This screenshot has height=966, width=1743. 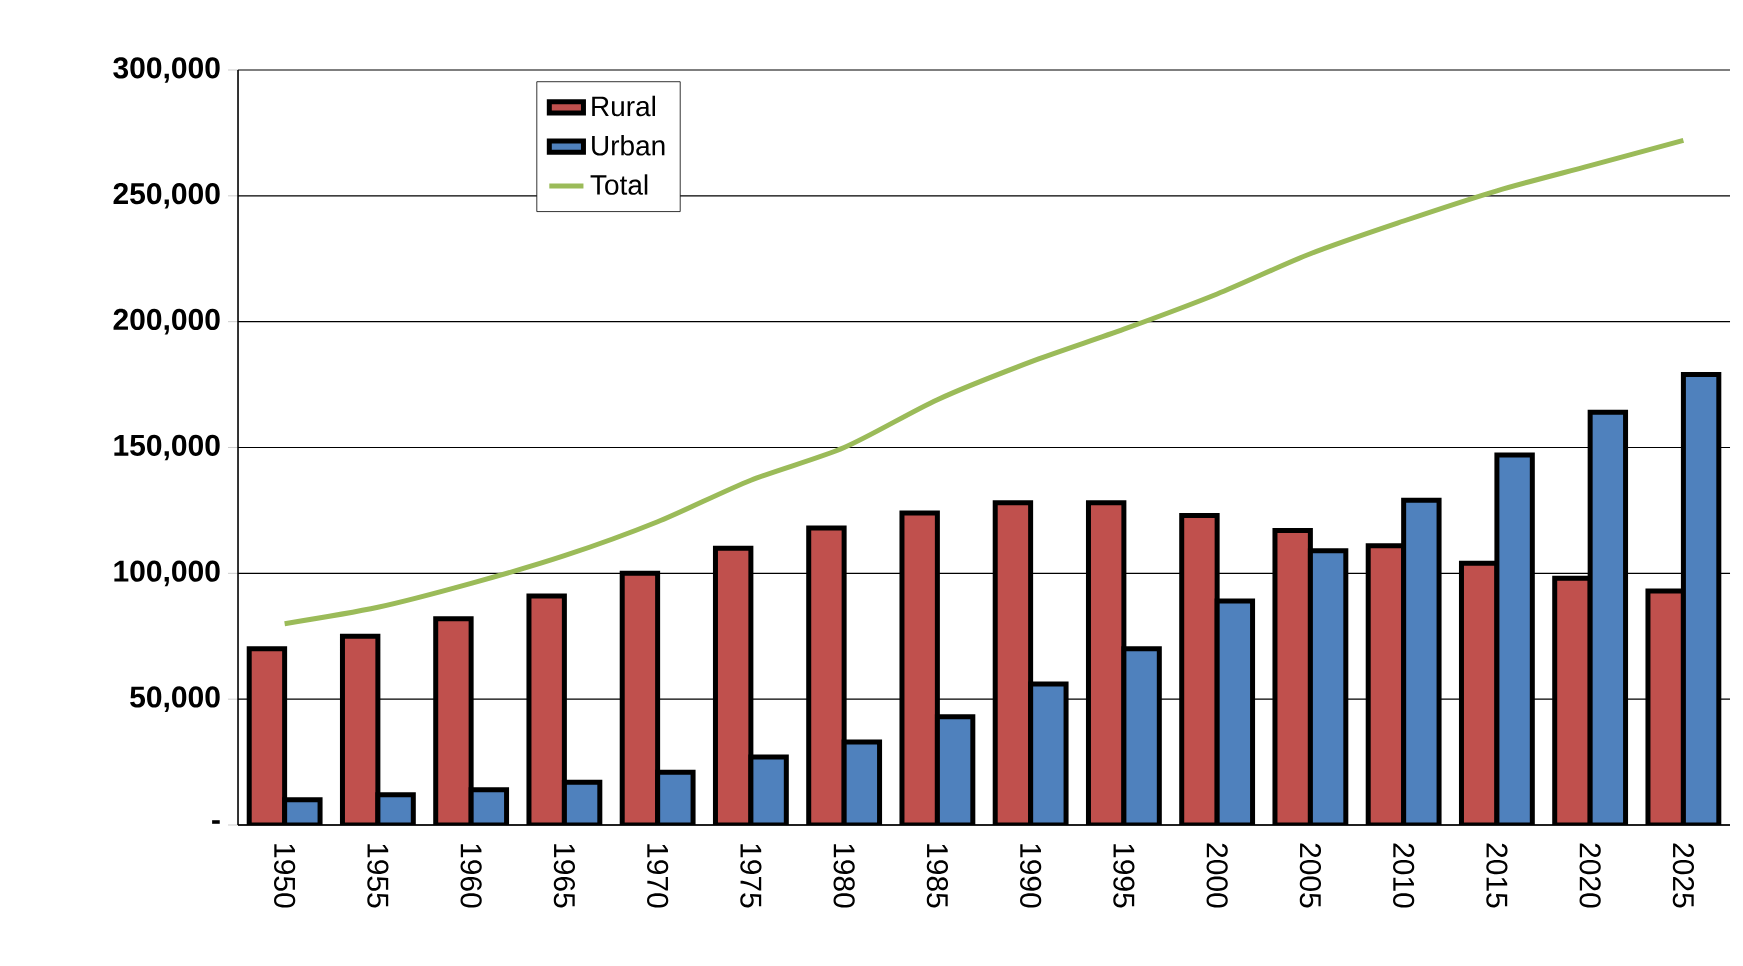 I want to click on y-tick-label: 300,000, so click(x=166, y=70).